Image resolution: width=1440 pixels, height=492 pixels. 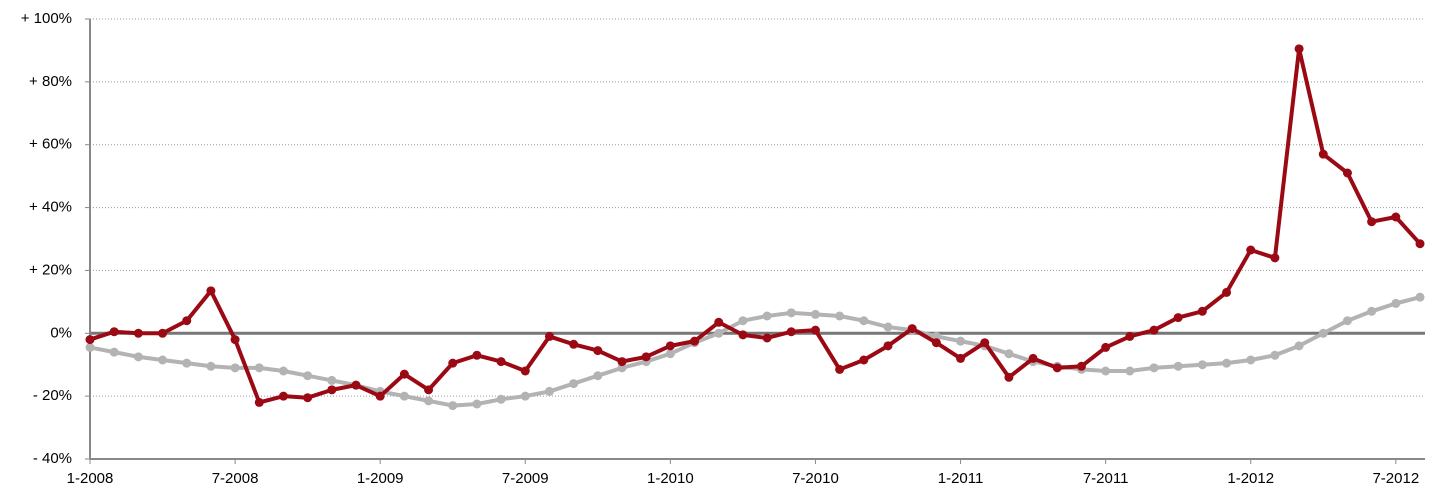 I want to click on y-tick-label: 0%, so click(x=61, y=332).